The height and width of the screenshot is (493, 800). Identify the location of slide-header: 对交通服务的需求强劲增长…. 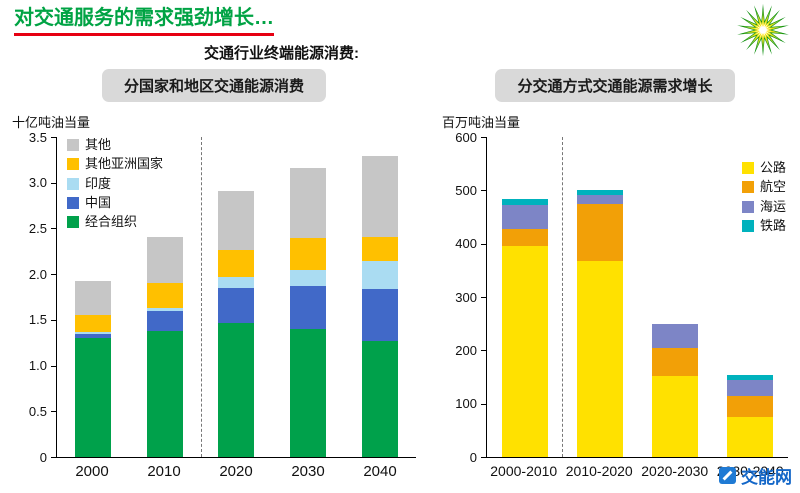
(400, 18).